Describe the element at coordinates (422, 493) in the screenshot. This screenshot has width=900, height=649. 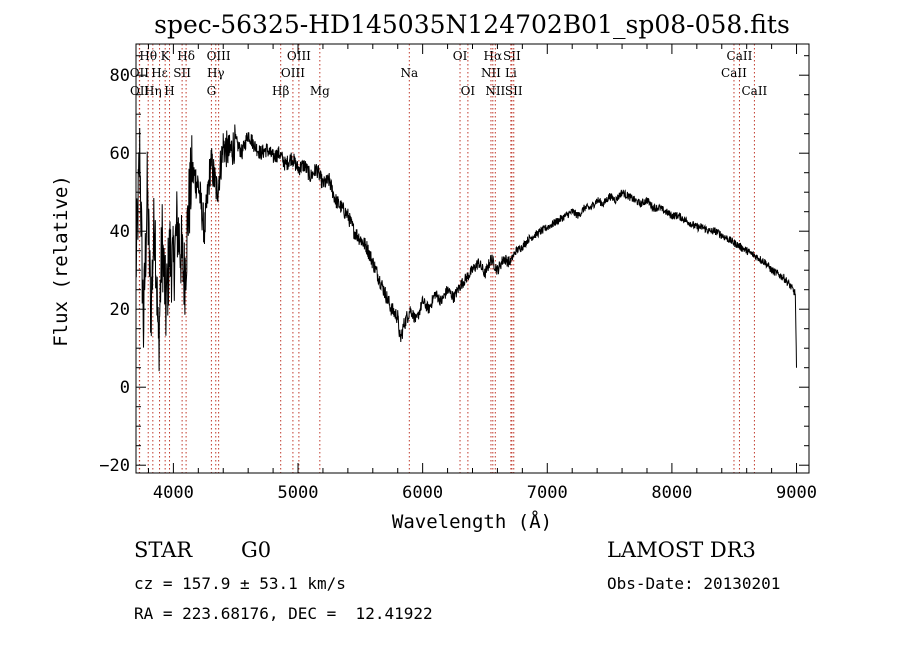
I see `x-tick-label: 6000` at that location.